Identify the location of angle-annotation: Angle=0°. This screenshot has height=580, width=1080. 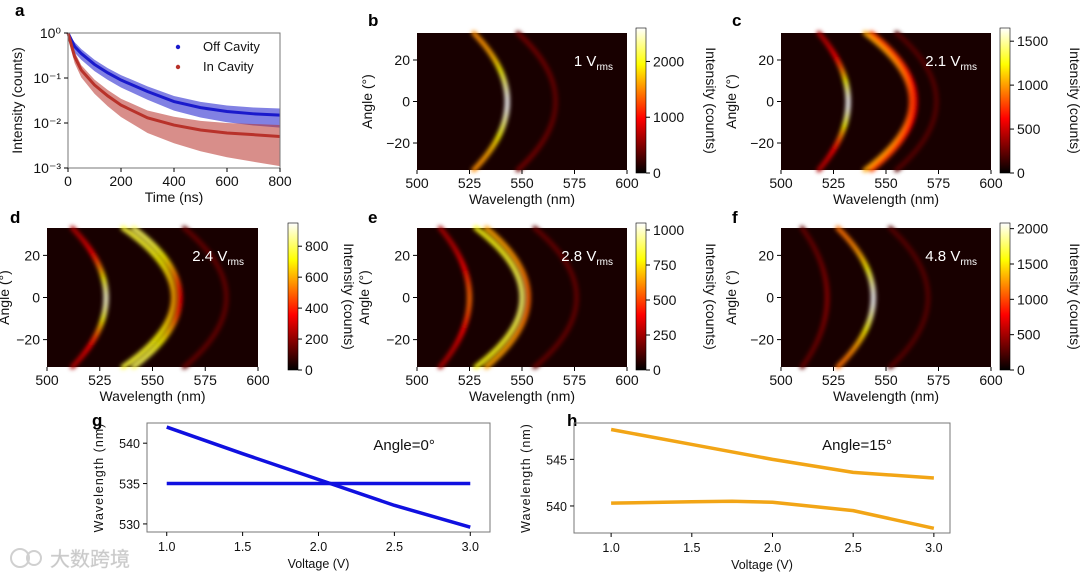
(403, 445).